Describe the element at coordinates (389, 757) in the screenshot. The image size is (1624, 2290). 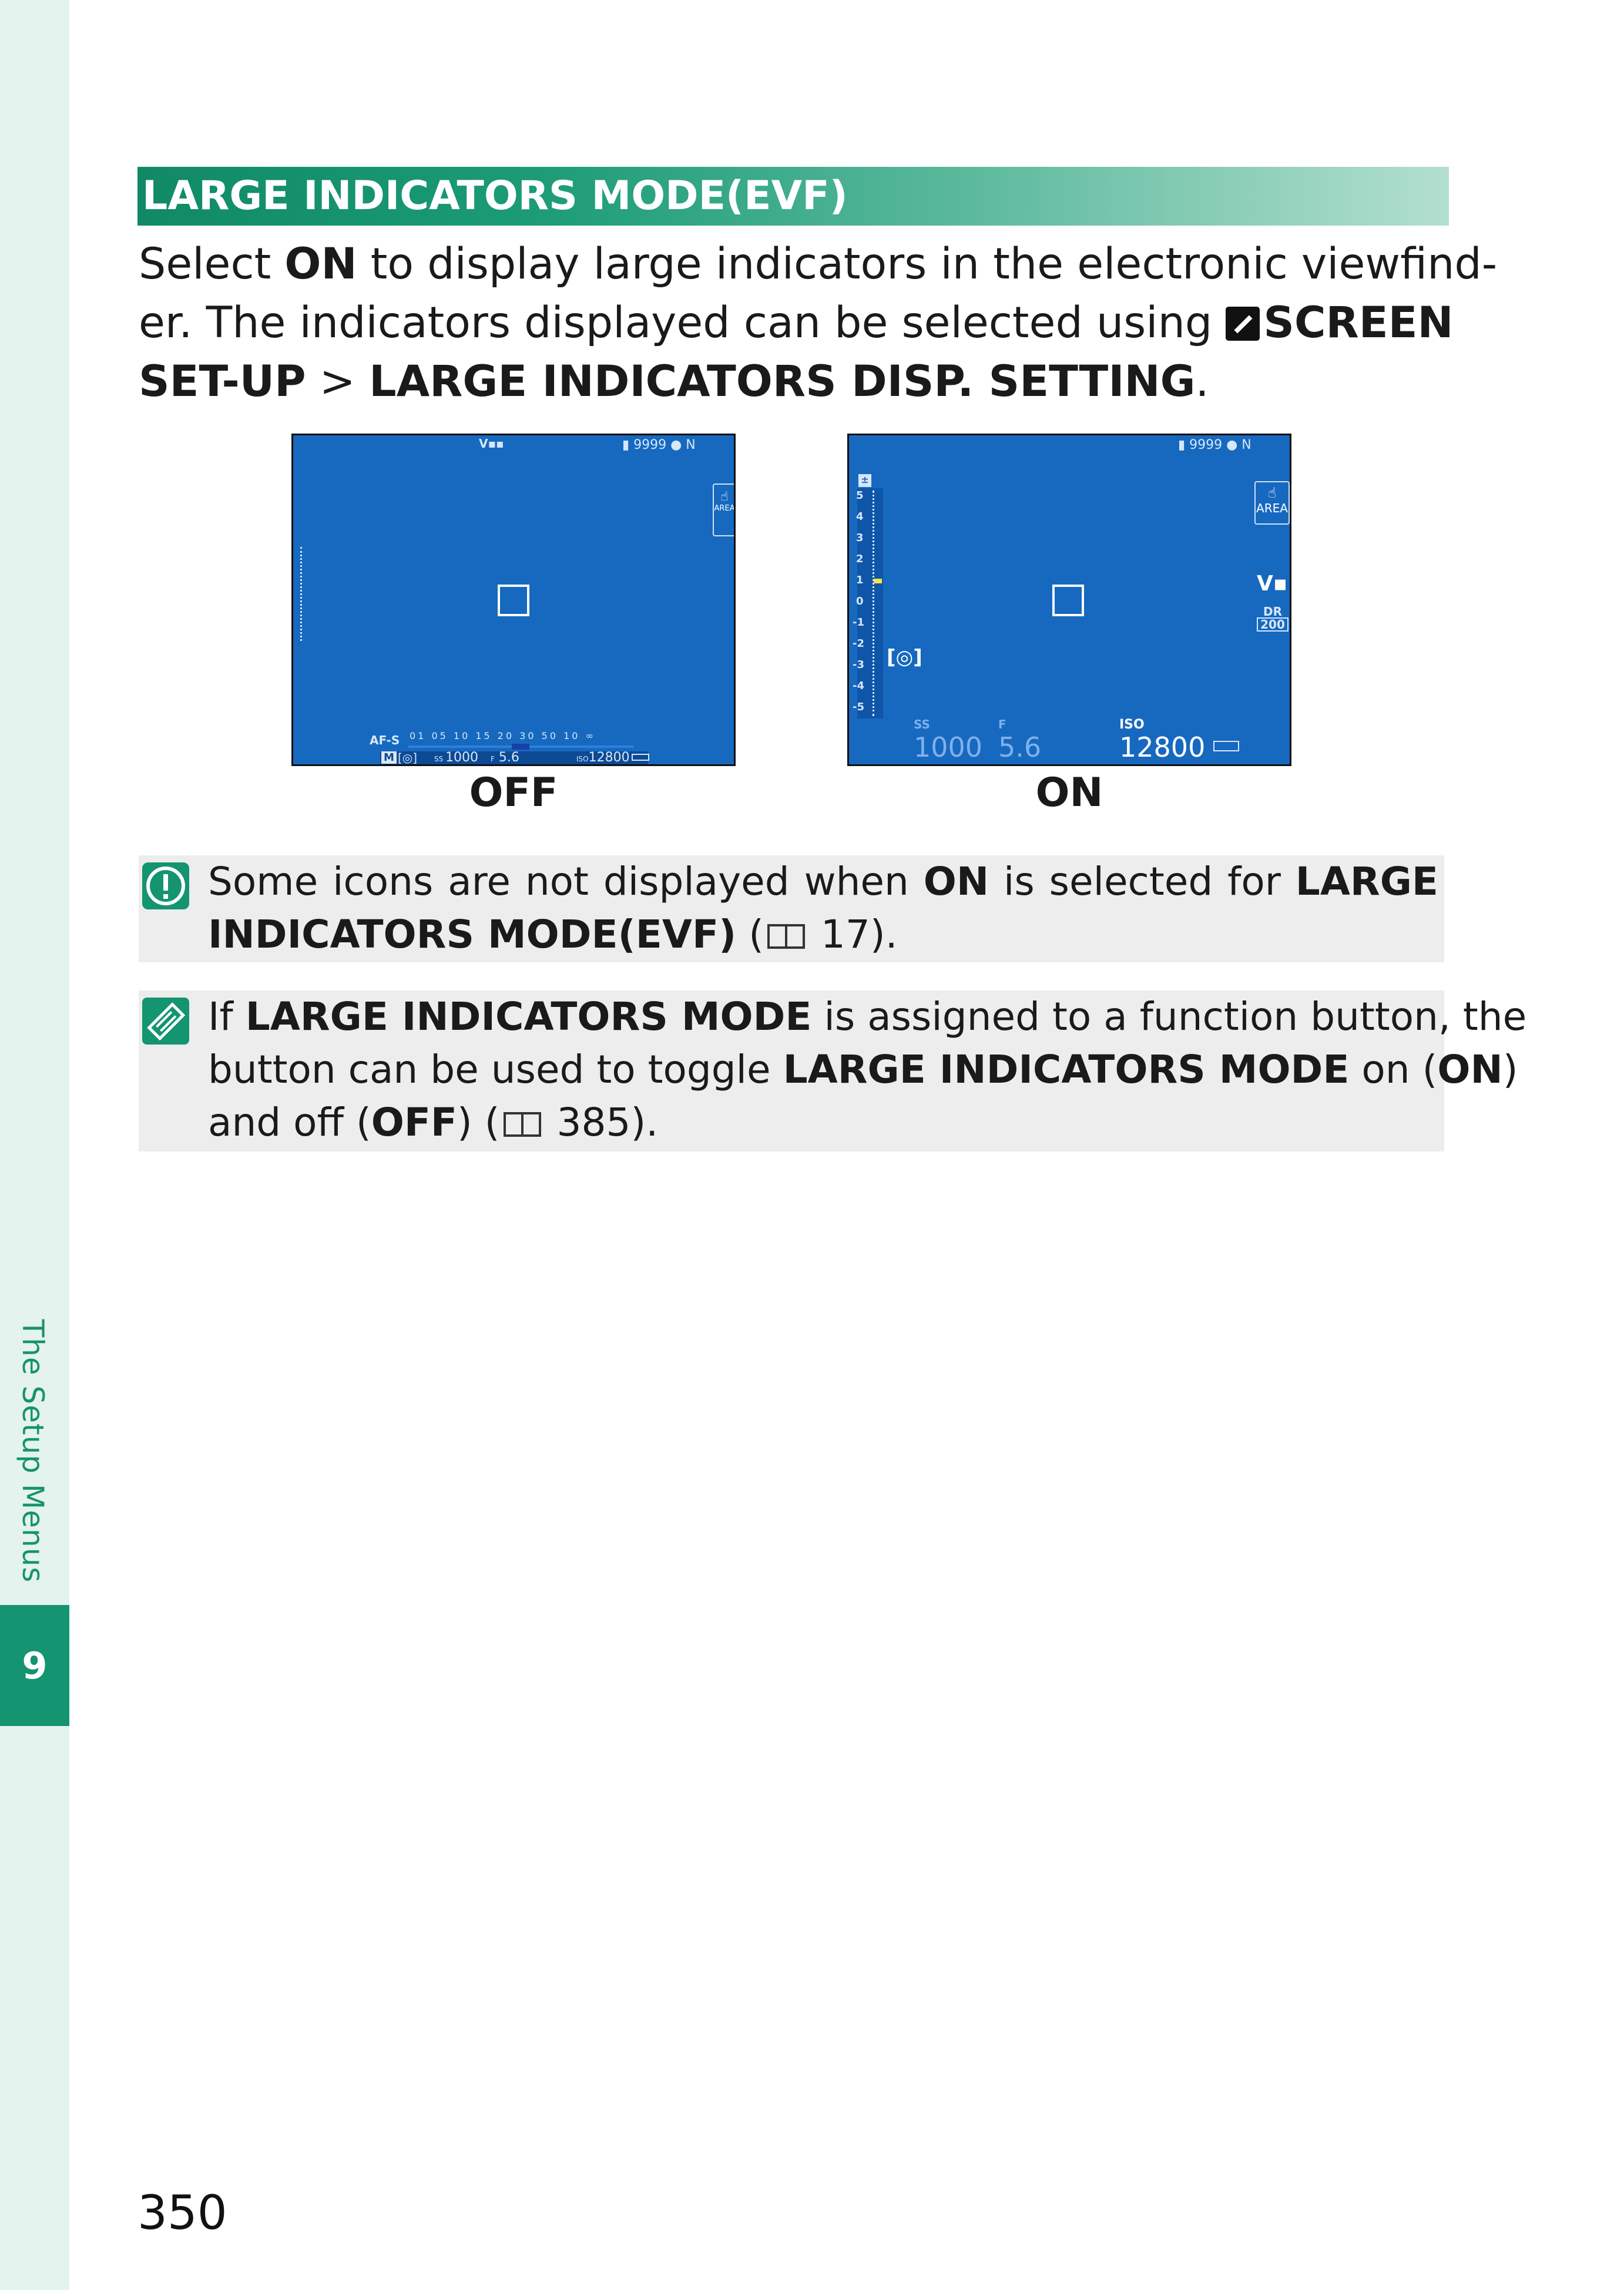
I see `shooting-mode: M` at that location.